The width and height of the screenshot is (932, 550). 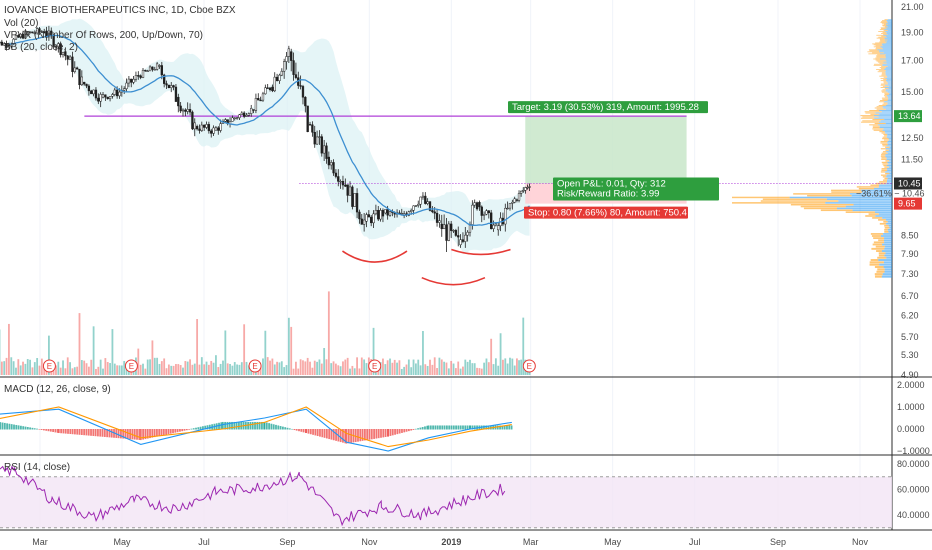 I want to click on pattern-arc, so click(x=375, y=256).